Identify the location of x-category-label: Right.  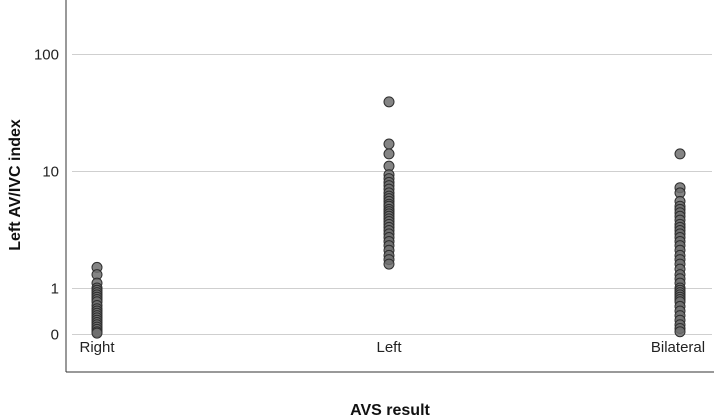
(97, 347).